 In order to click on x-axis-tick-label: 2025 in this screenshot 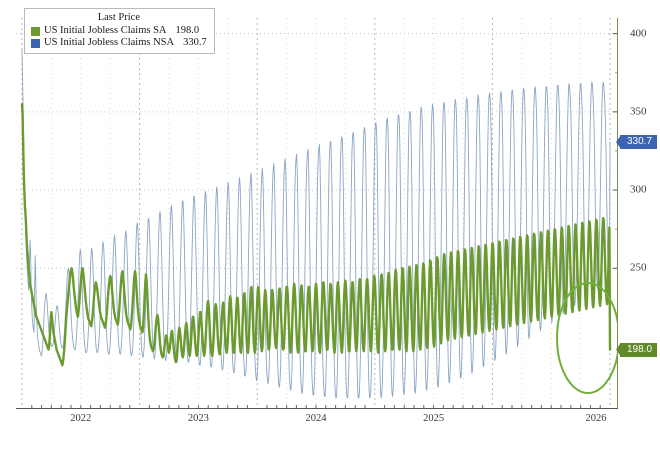, I will do `click(434, 418)`.